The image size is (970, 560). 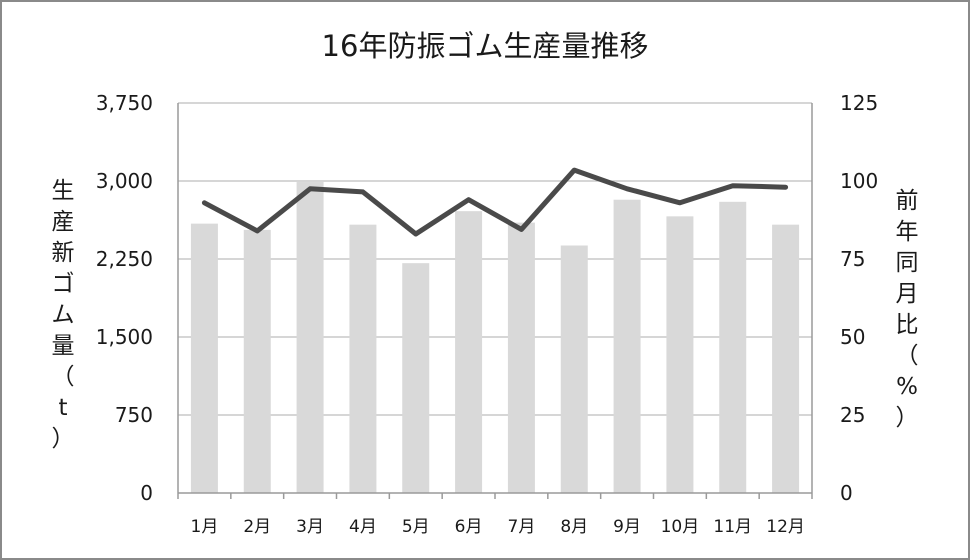 What do you see at coordinates (124, 259) in the screenshot?
I see `left-tick-label: 2,250` at bounding box center [124, 259].